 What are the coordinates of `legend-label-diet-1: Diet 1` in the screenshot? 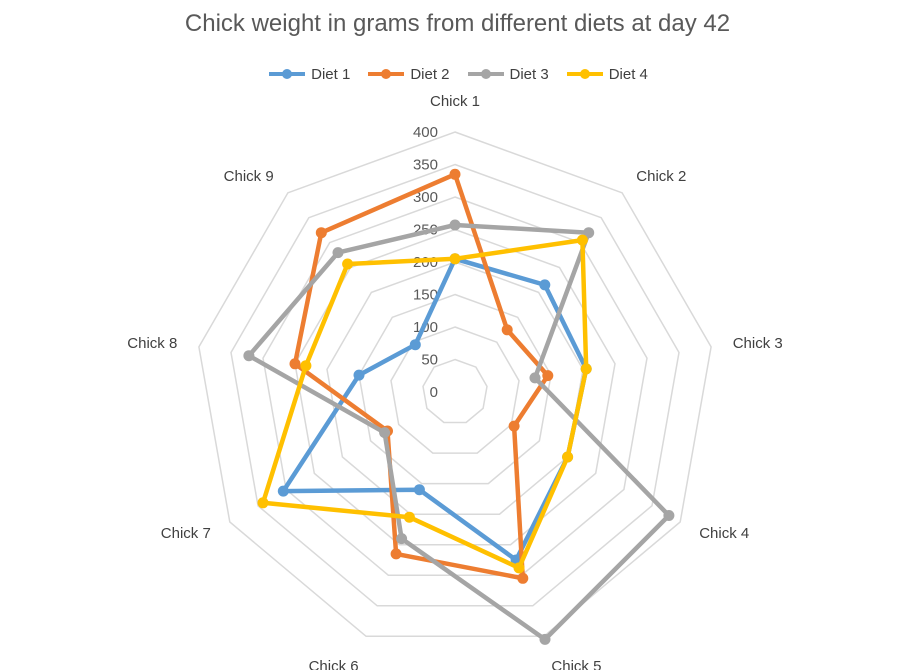 It's located at (331, 74).